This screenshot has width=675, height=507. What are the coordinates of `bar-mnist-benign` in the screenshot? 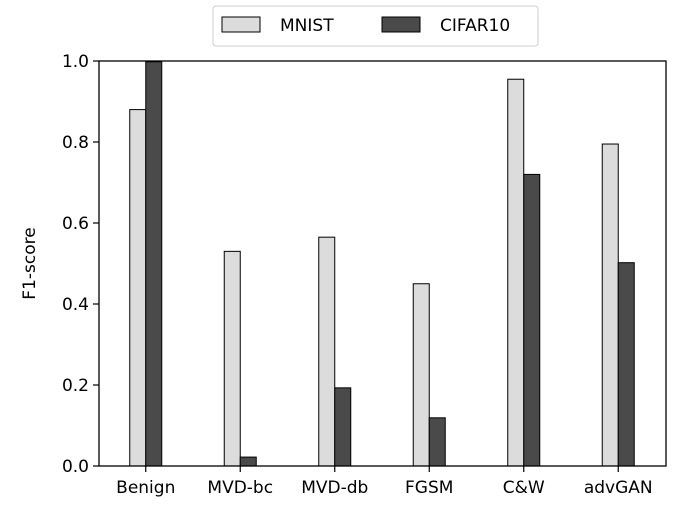 It's located at (138, 288).